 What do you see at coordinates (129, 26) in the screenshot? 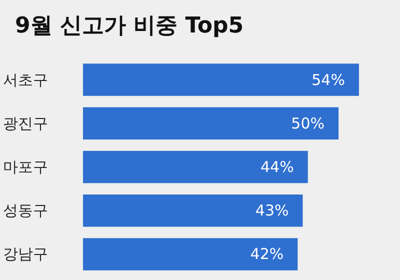
I see `chart-title: 9월 신고가 비중 Top5` at bounding box center [129, 26].